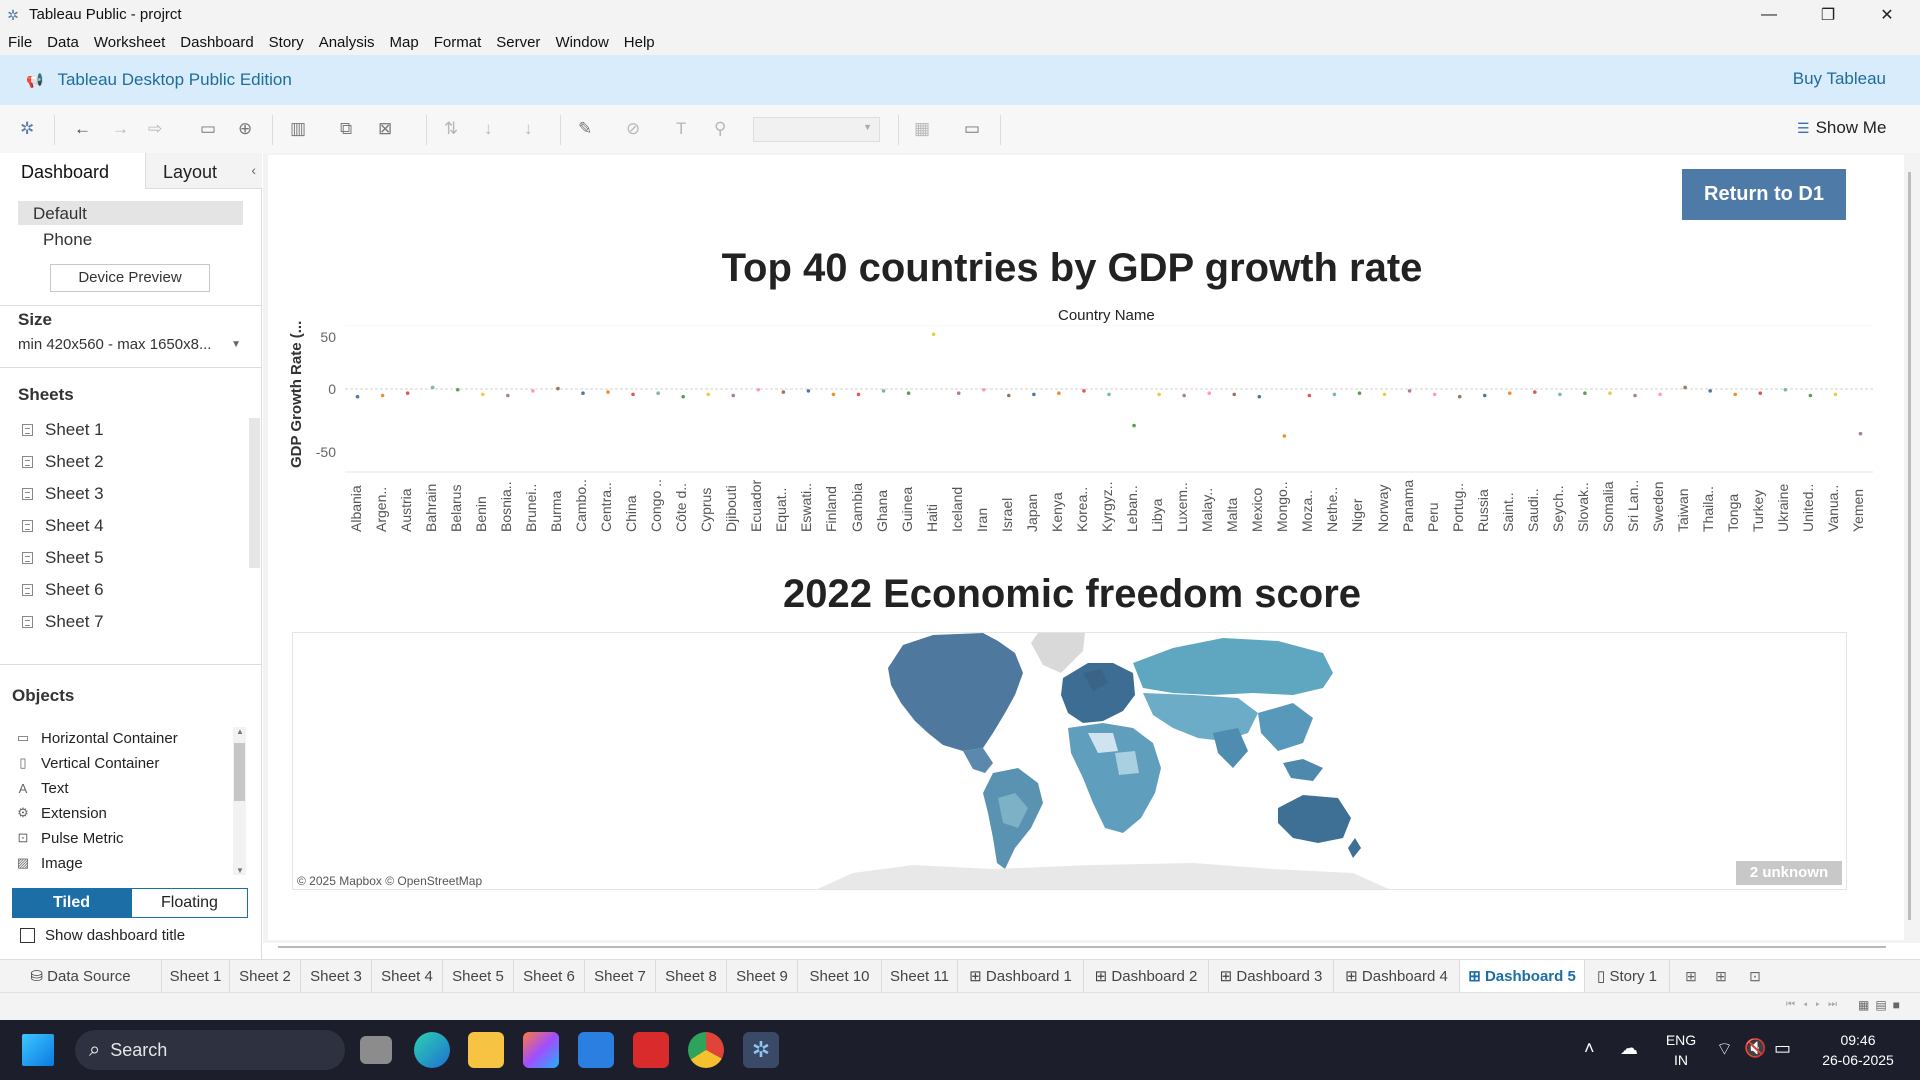  What do you see at coordinates (1839, 78) in the screenshot?
I see `buy-tableau-link: Buy Tableau` at bounding box center [1839, 78].